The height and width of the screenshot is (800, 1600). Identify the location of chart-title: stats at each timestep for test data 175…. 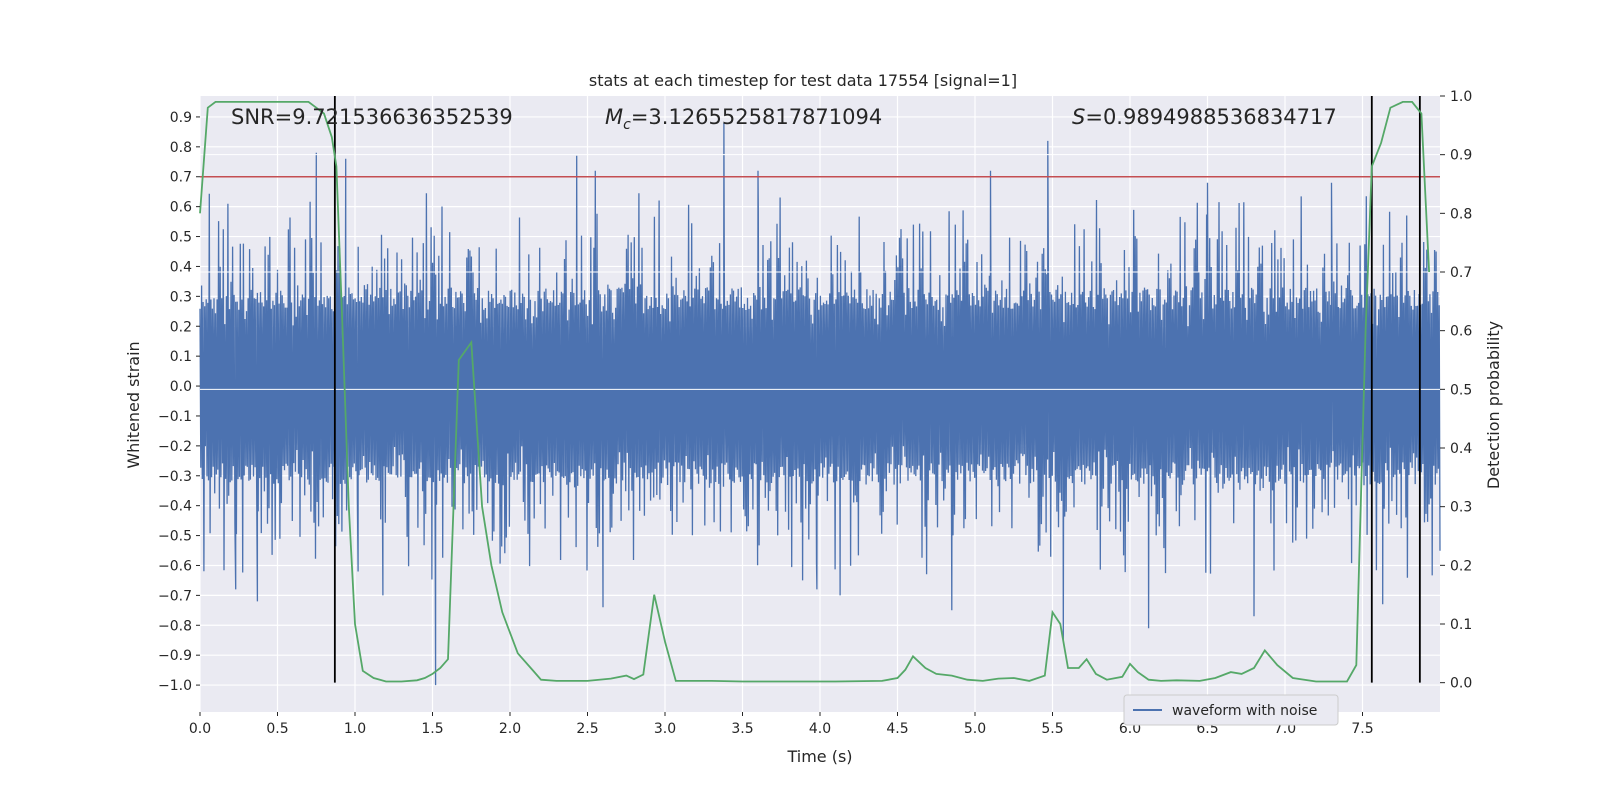
(803, 80).